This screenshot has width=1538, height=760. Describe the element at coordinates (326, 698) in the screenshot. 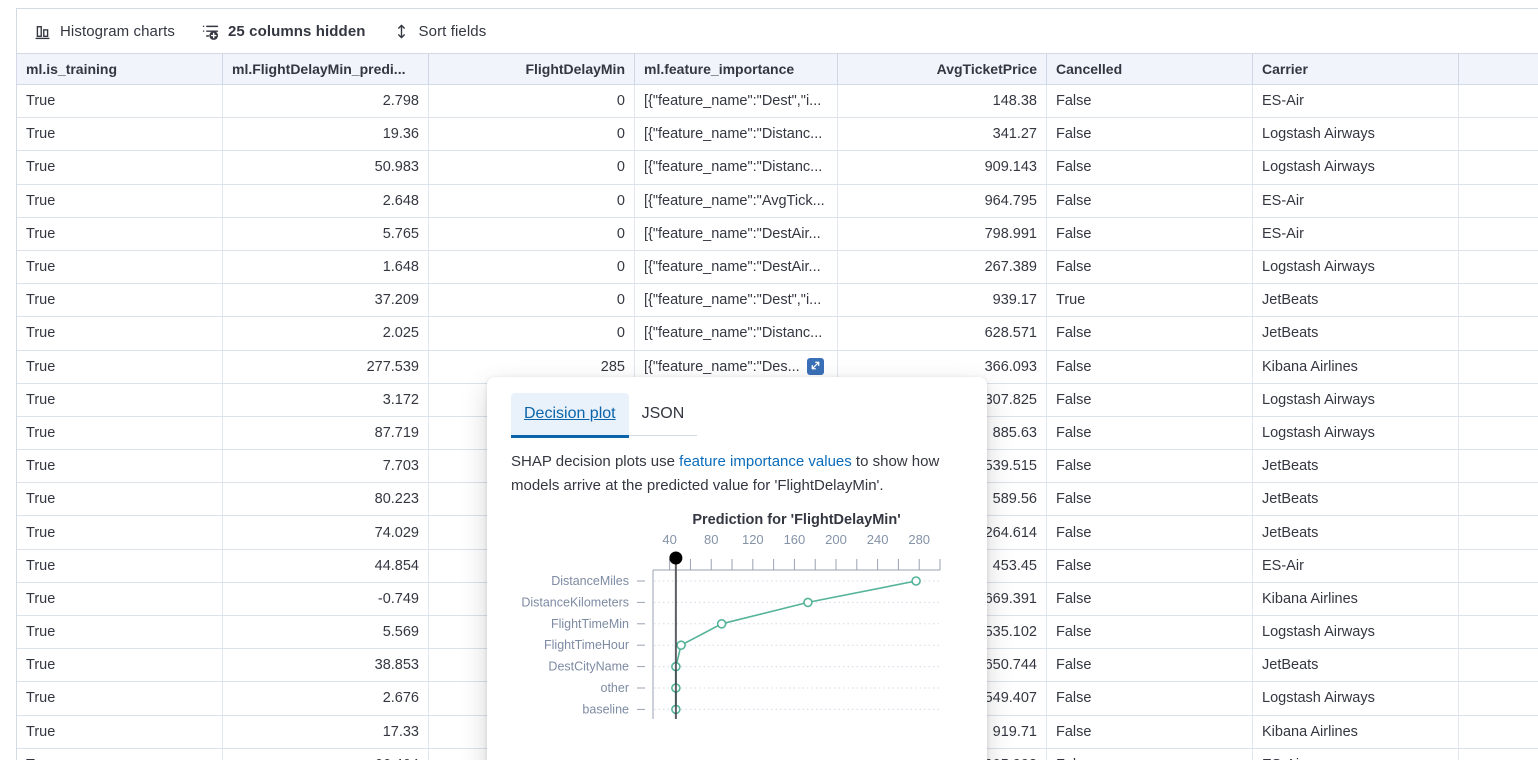

I see `cell-prediction: 2.676` at that location.